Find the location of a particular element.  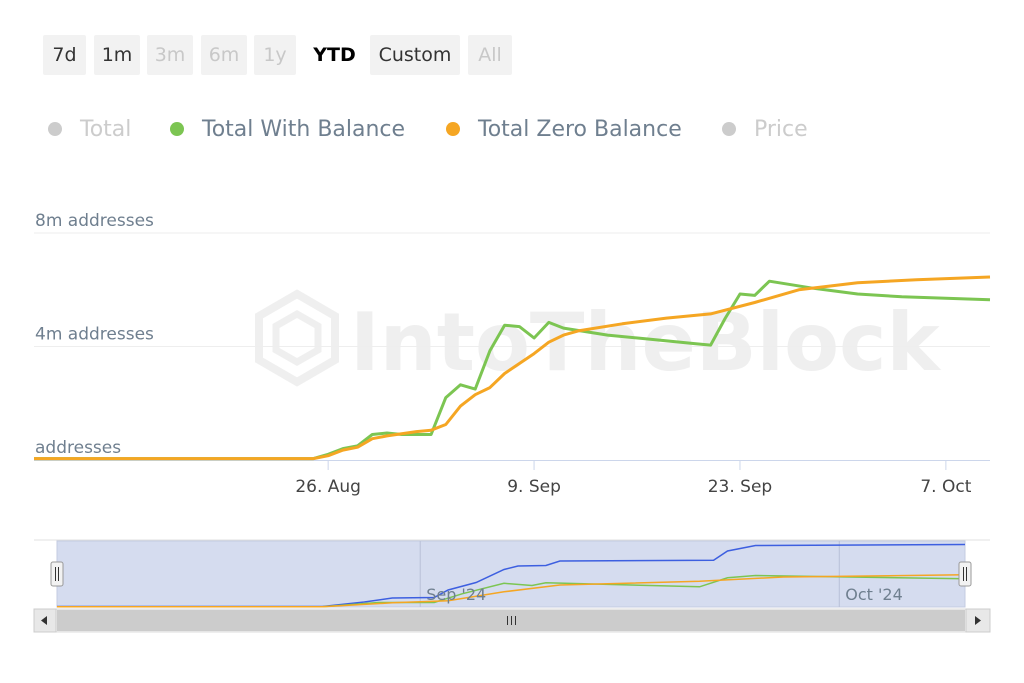

legend-item-total-zero-balance: Total Zero Balance is located at coordinates (564, 129).